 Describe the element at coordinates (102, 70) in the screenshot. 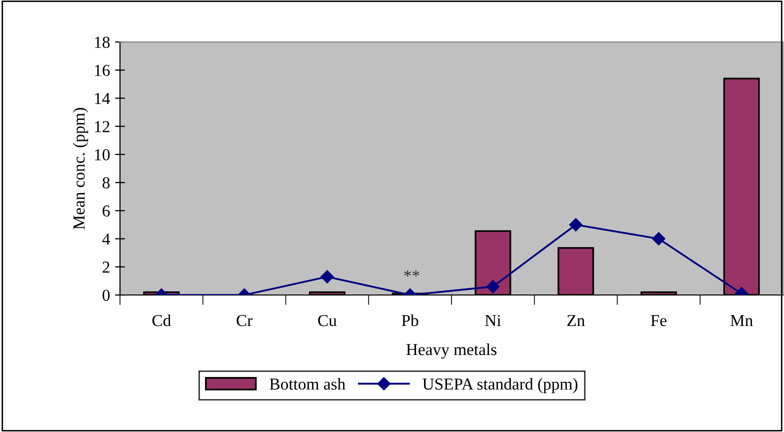

I see `y-tick-label: 16` at that location.